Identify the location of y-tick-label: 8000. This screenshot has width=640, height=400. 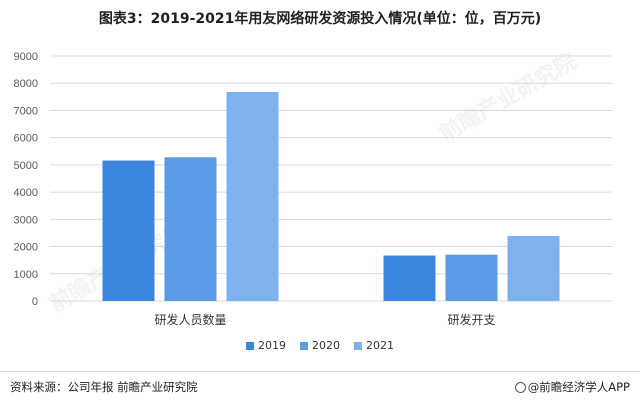
(26, 84).